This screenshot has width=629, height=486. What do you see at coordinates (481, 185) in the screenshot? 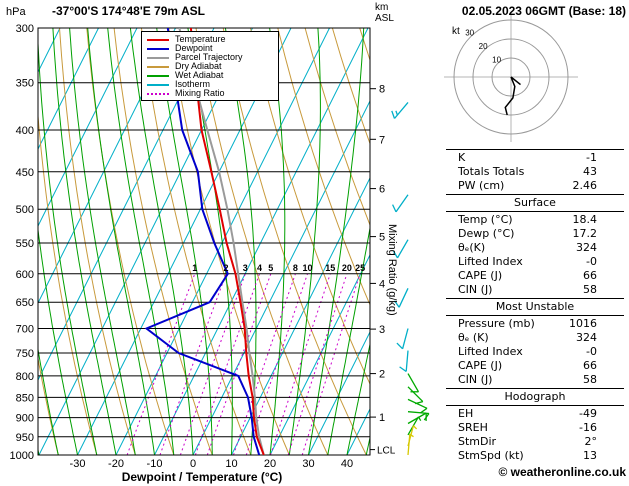
I see `index-label: PW (cm)` at bounding box center [481, 185].